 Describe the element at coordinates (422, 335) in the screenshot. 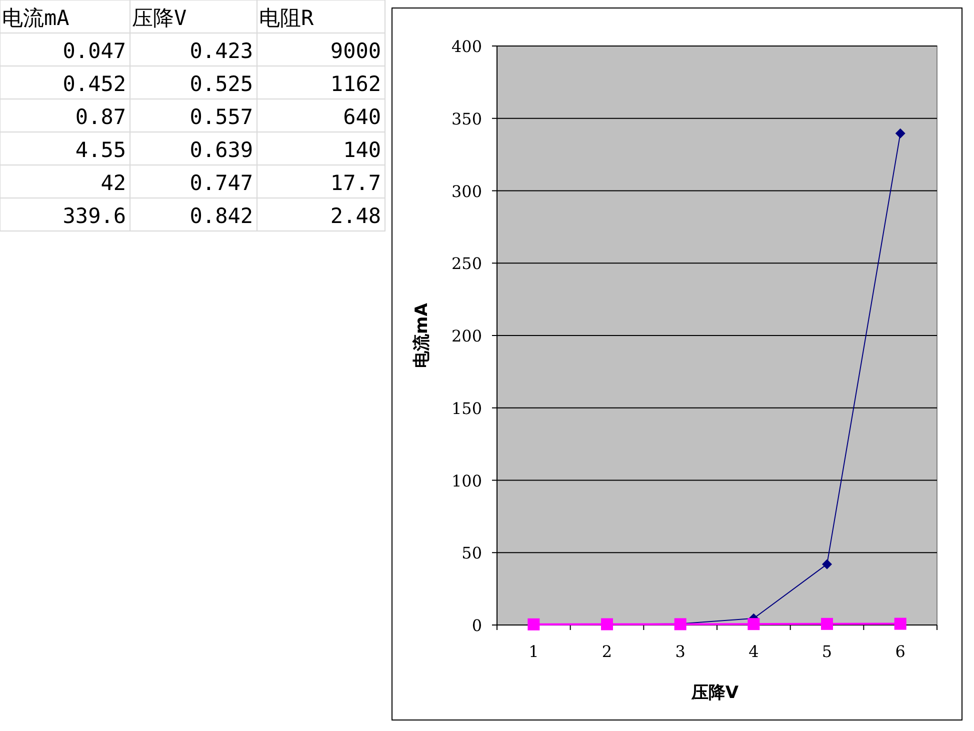

I see `y-axis-title: 电流mA` at that location.